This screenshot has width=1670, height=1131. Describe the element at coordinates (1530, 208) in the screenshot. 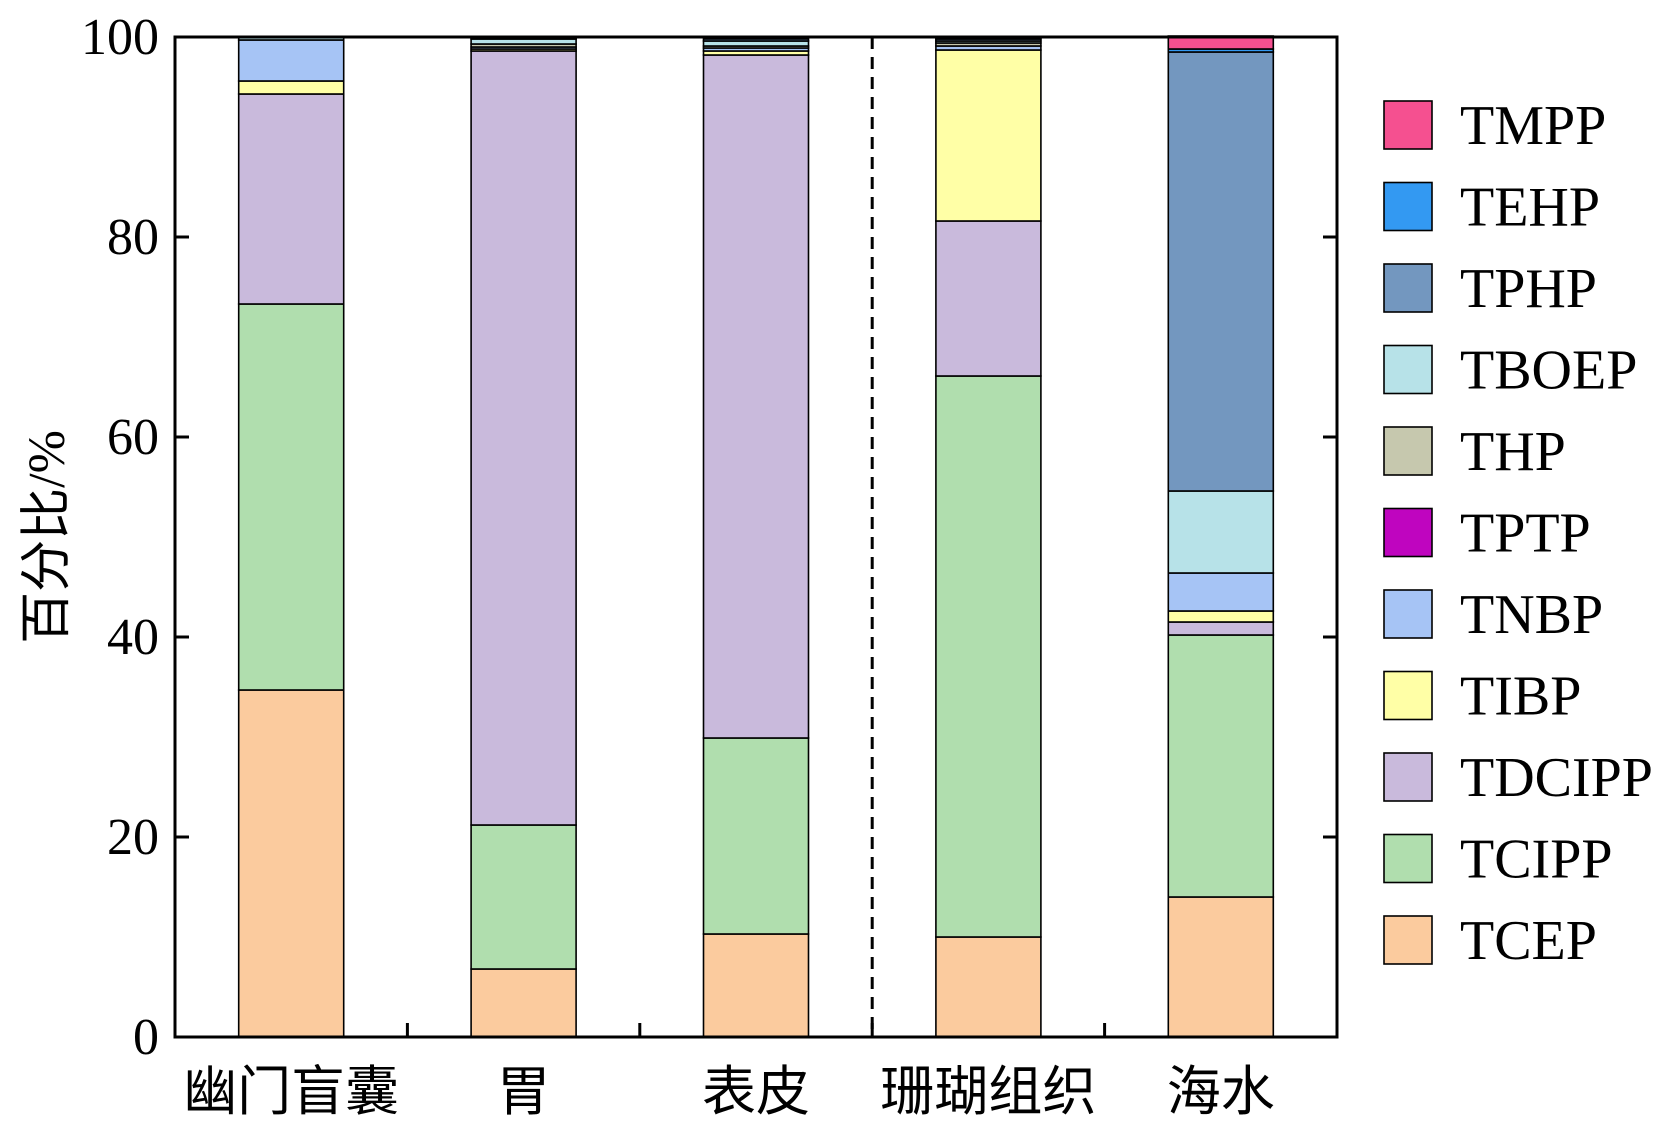

I see `legend-label-tehp: TEHP` at that location.